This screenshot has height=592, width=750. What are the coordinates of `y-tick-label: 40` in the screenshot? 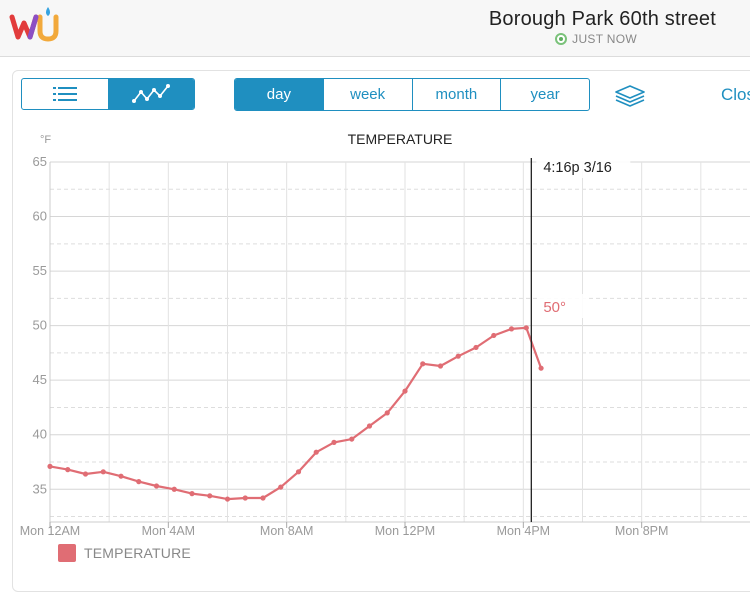 It's located at (40, 434).